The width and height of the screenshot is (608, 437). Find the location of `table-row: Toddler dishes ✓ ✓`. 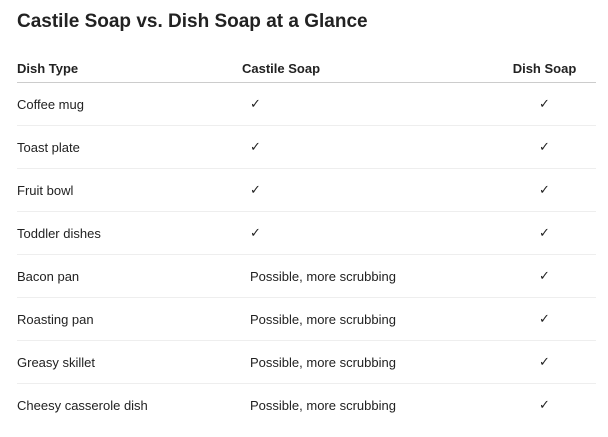

table-row: Toddler dishes ✓ ✓ is located at coordinates (306, 233).